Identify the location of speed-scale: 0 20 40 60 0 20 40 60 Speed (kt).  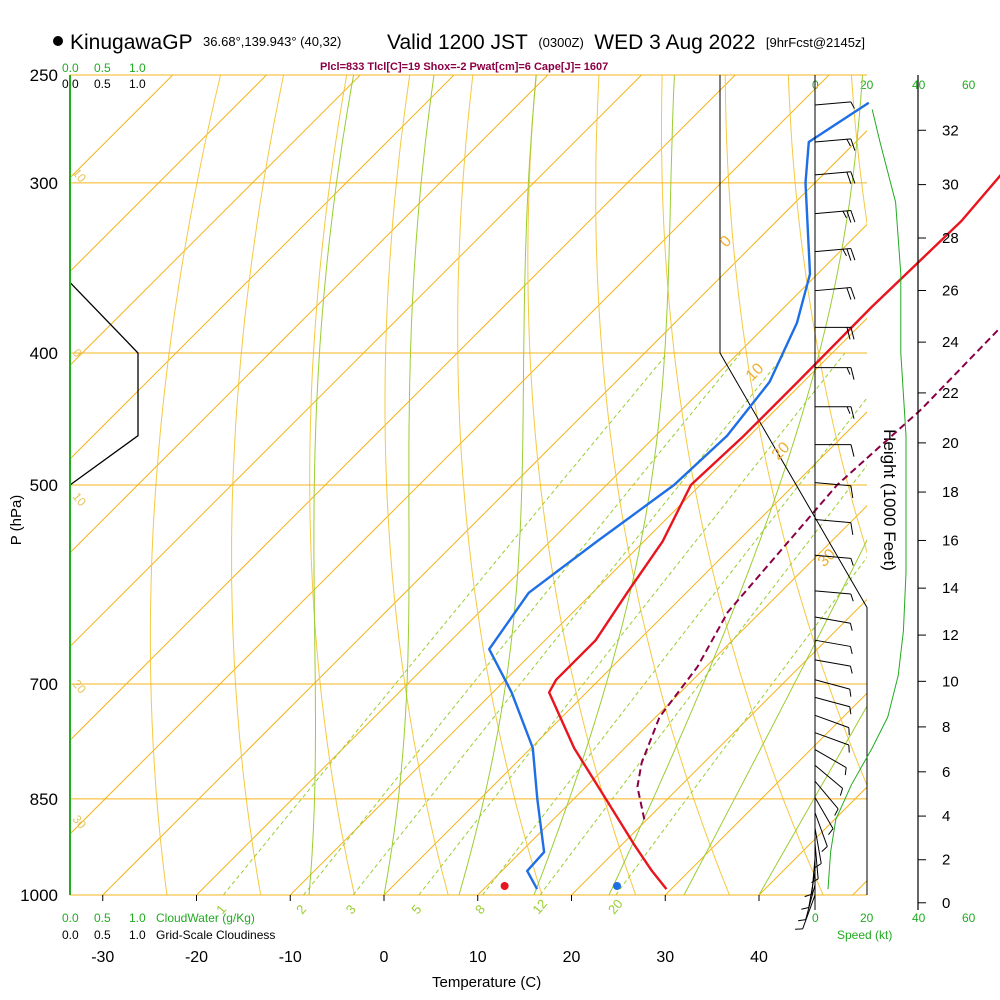
(894, 510).